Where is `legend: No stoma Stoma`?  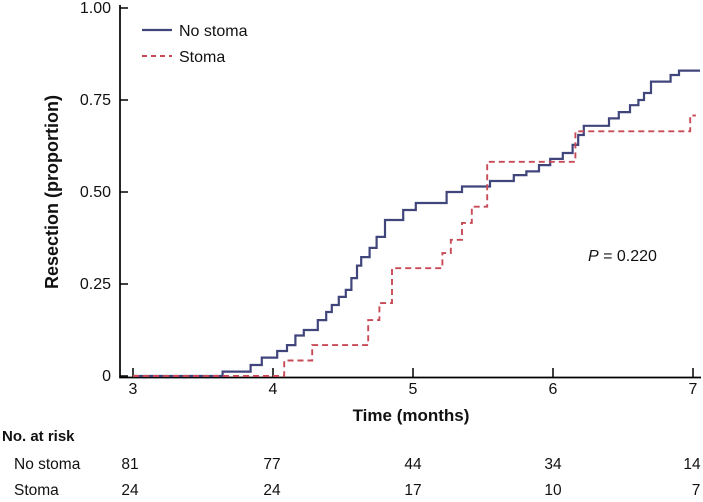
legend: No stoma Stoma is located at coordinates (195, 44).